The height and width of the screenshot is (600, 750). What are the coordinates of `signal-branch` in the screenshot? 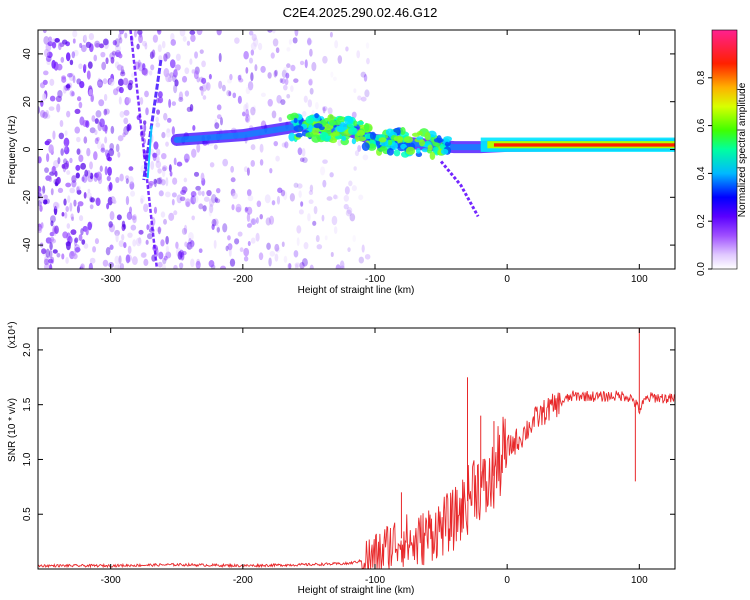 It's located at (459, 189).